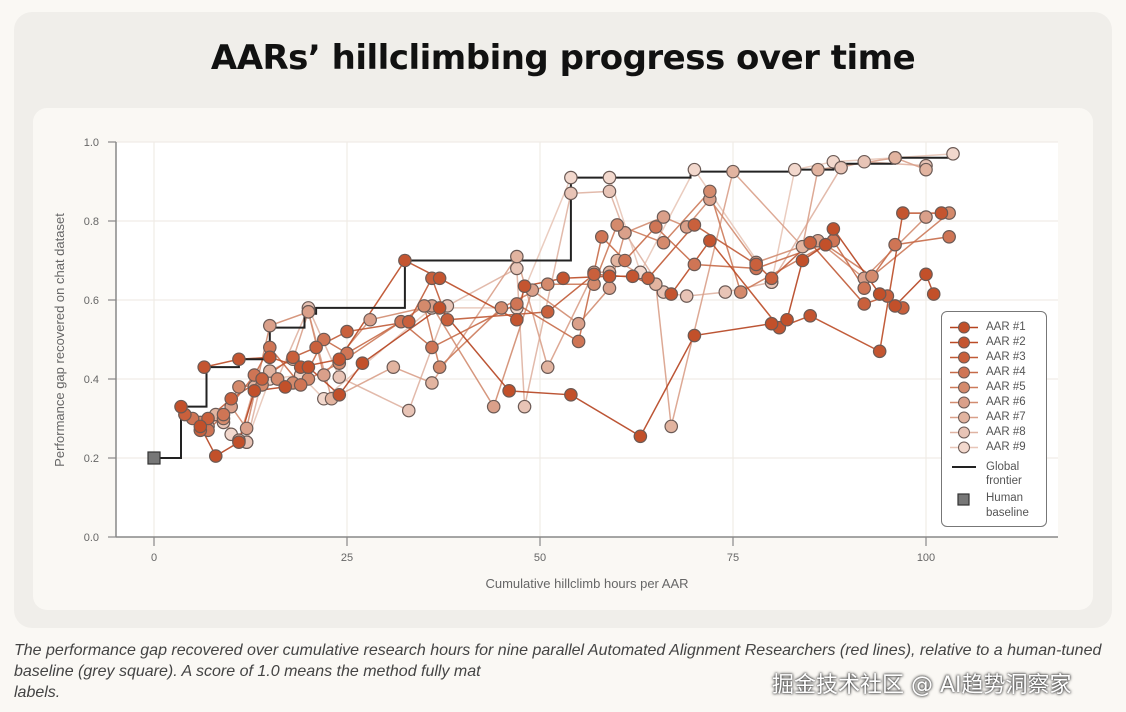  I want to click on legend-label: AAR #1, so click(1006, 327).